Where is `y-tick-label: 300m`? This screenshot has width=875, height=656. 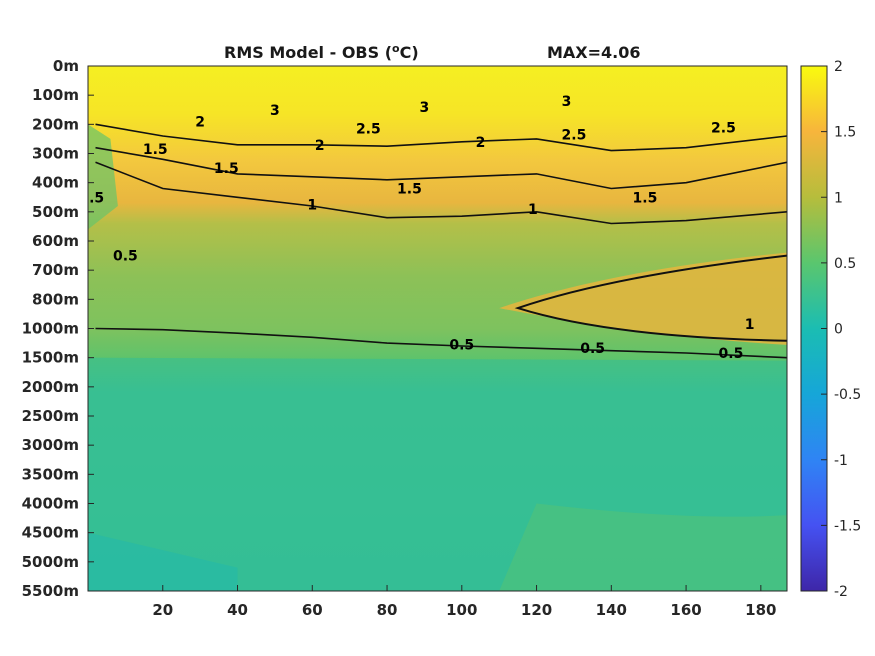 y-tick-label: 300m is located at coordinates (55, 154).